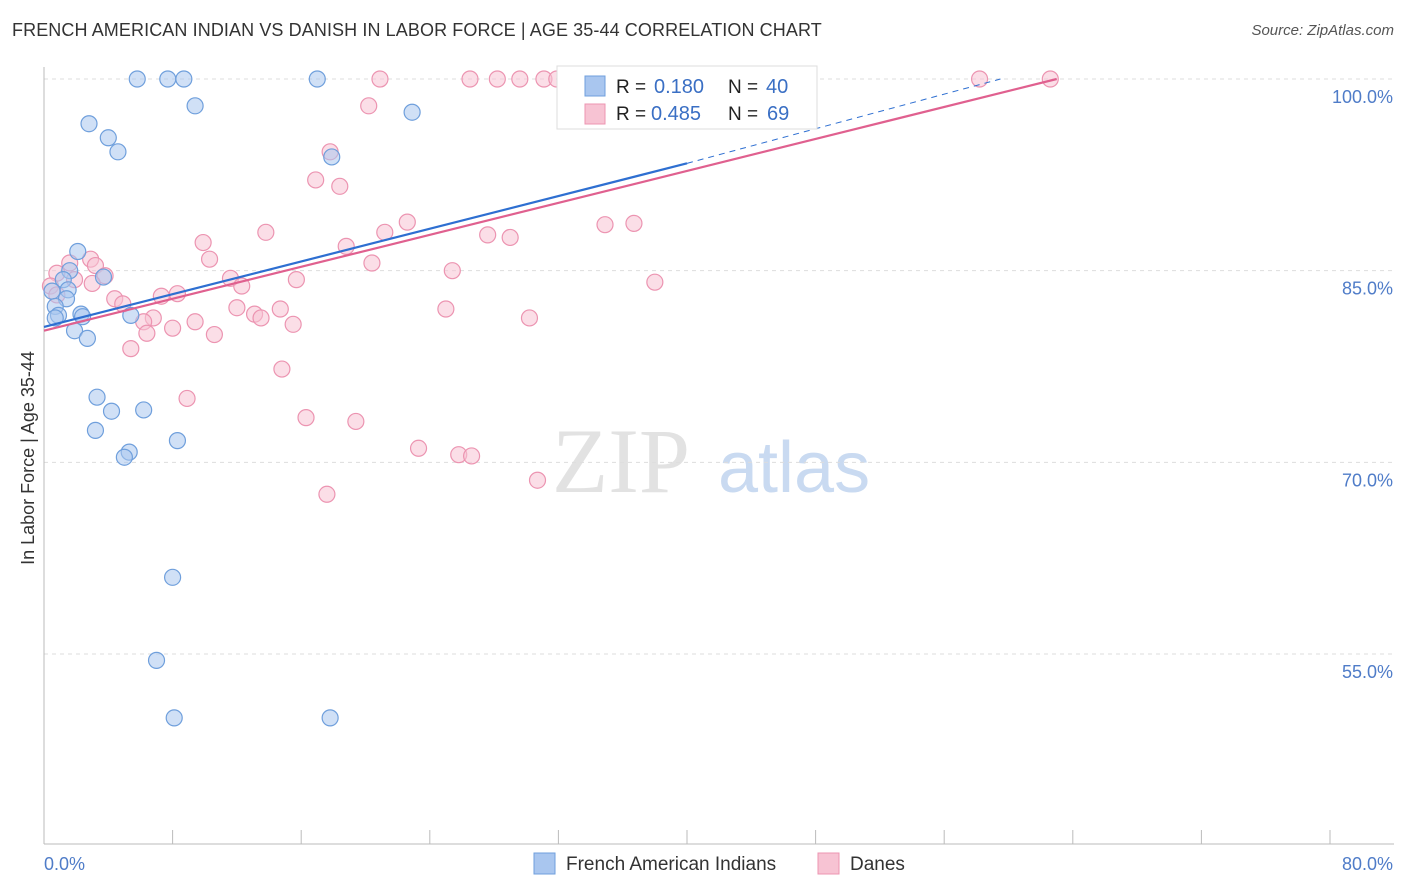 The image size is (1406, 892). I want to click on legend-n-label-1: N =, so click(743, 87).